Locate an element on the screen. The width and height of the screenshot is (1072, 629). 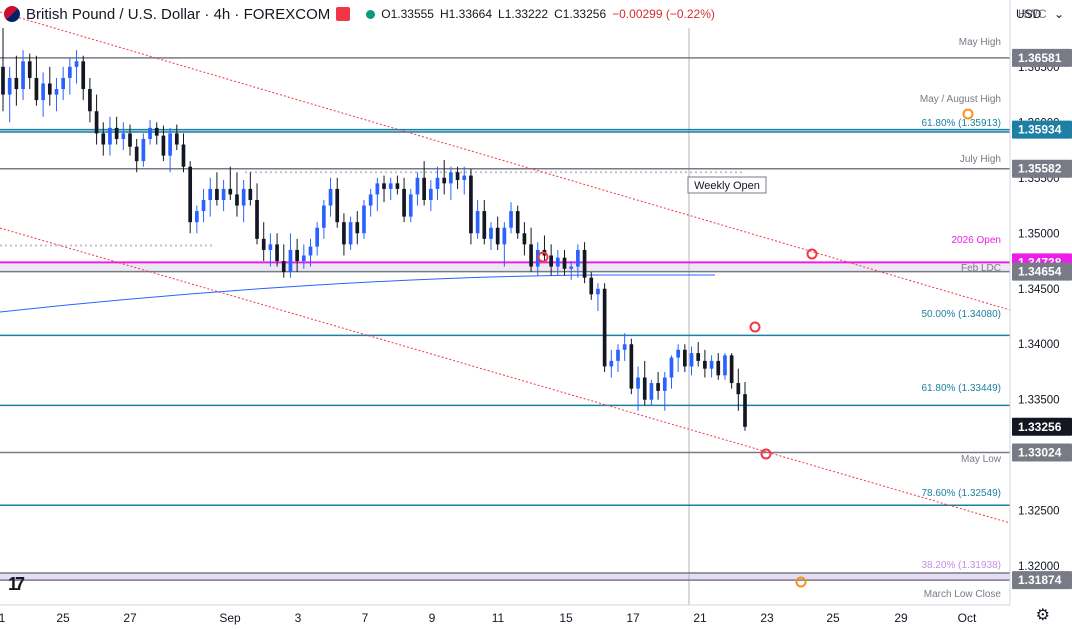
change-value: −0.00299 (−0.22%) is located at coordinates (663, 14).